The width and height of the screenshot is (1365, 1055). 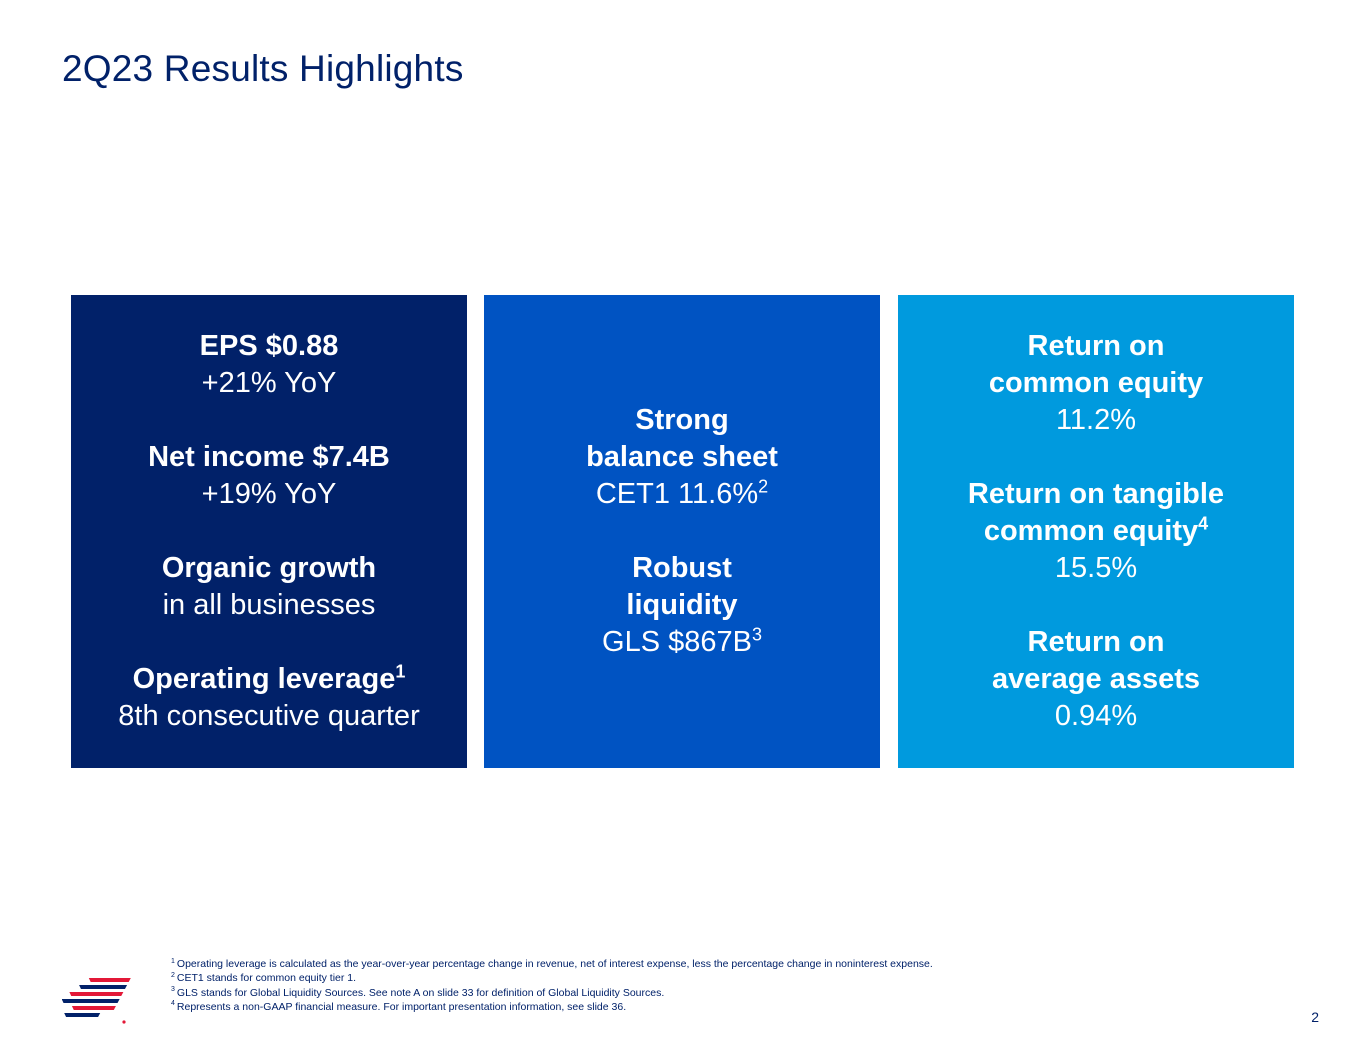 What do you see at coordinates (173, 990) in the screenshot?
I see `footnote-3-number: 3` at bounding box center [173, 990].